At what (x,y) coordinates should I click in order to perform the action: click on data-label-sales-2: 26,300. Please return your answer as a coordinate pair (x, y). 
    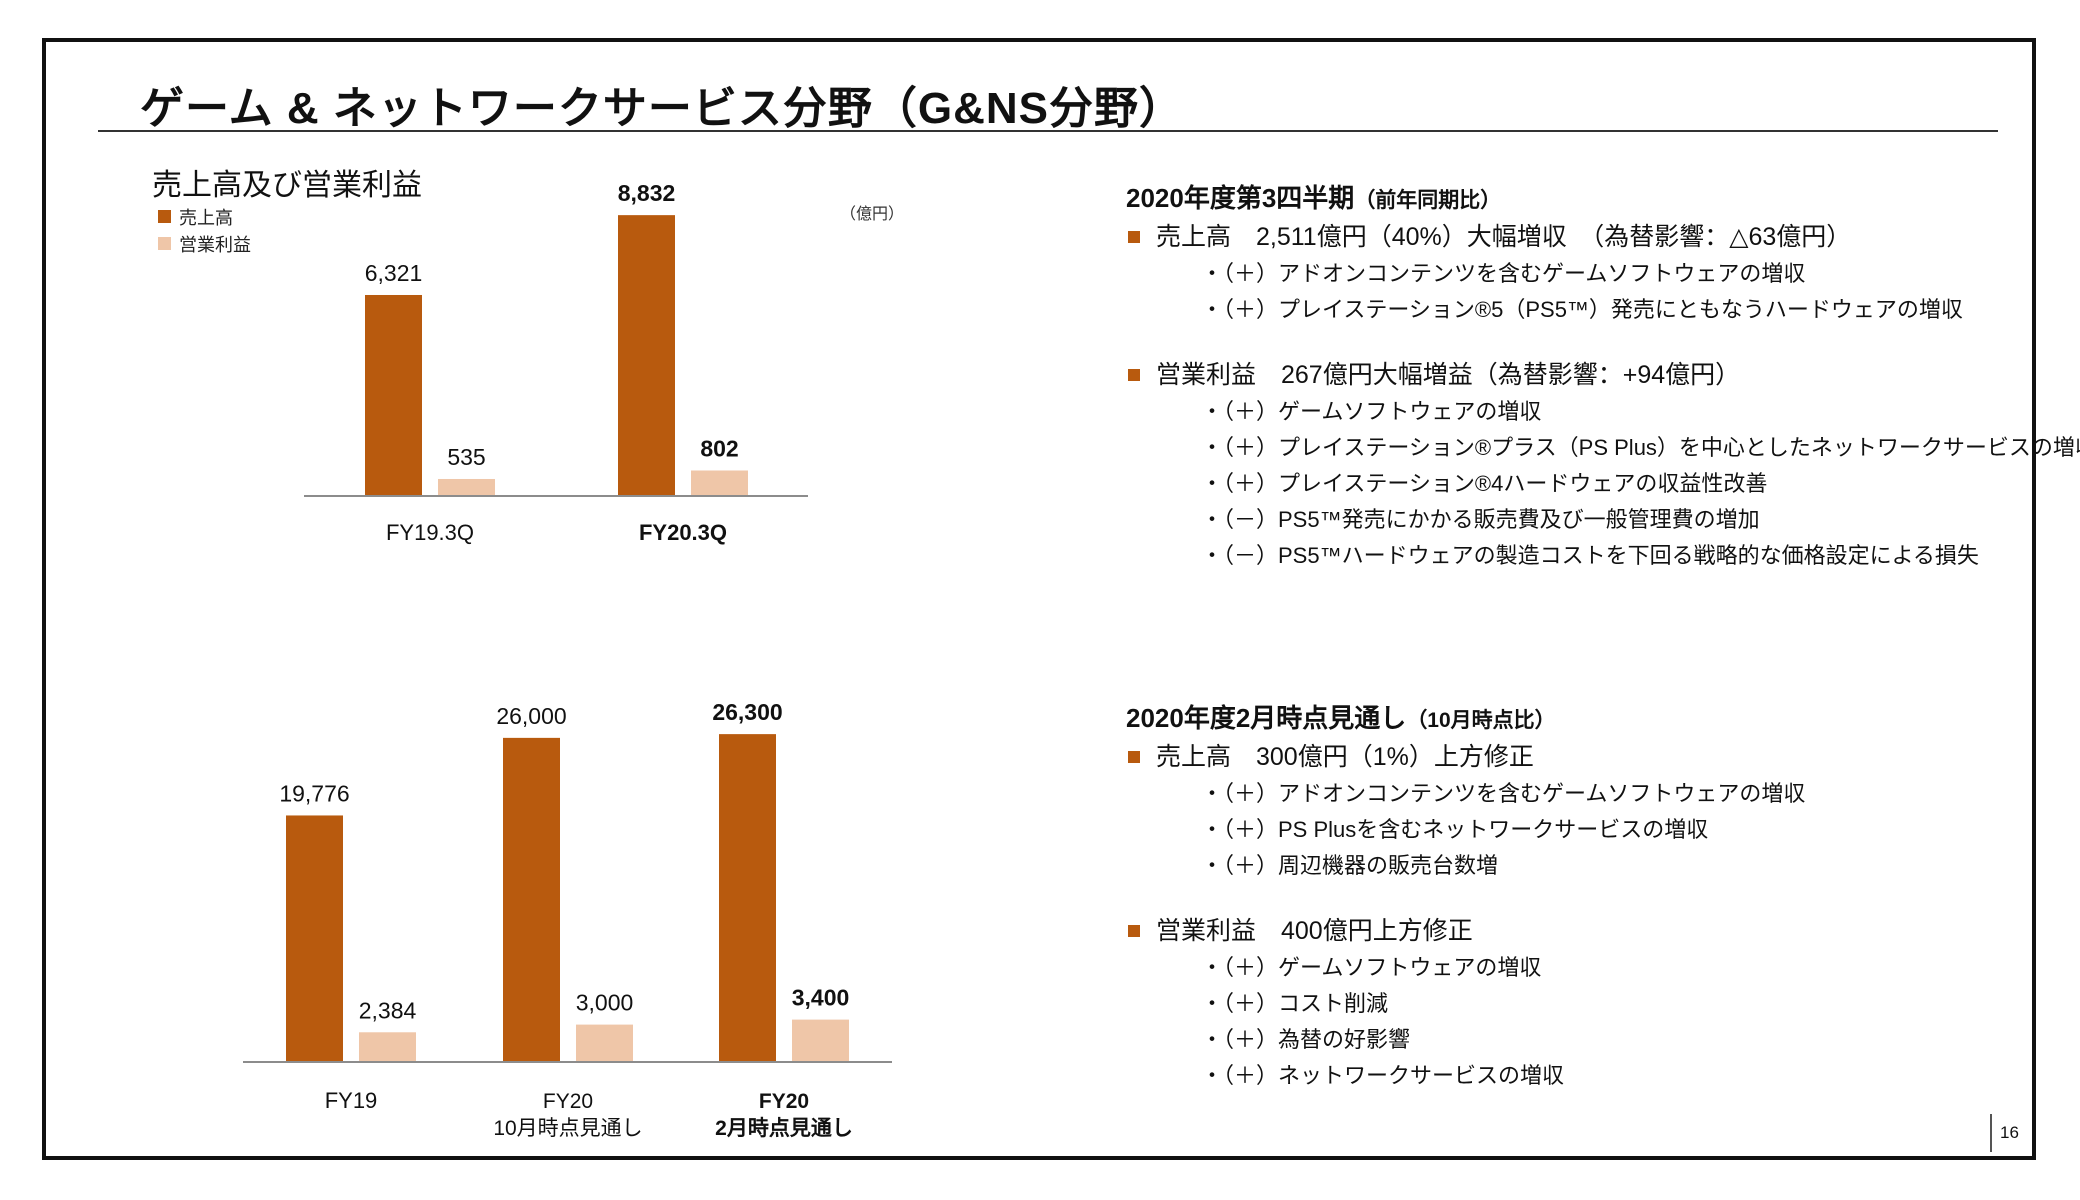
    Looking at the image, I should click on (747, 712).